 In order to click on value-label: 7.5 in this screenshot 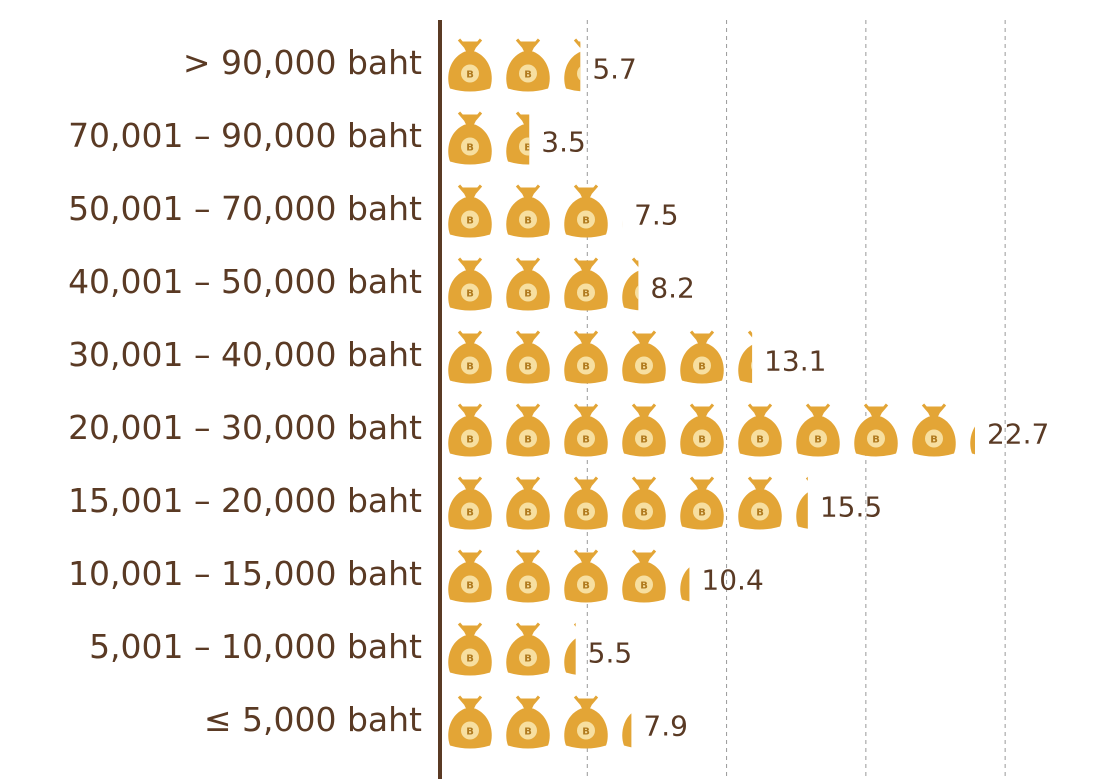, I will do `click(656, 215)`.